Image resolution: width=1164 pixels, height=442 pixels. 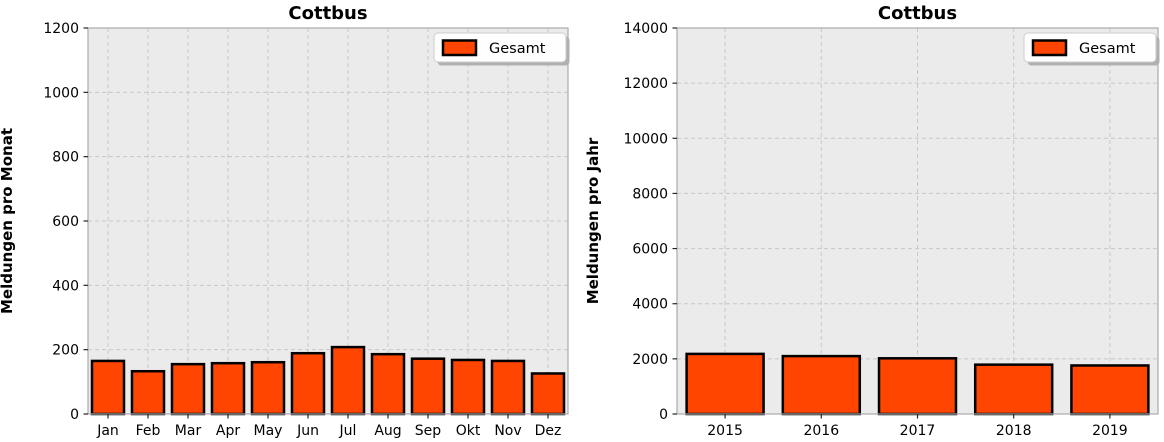 What do you see at coordinates (65, 286) in the screenshot?
I see `y-tick-label: 400` at bounding box center [65, 286].